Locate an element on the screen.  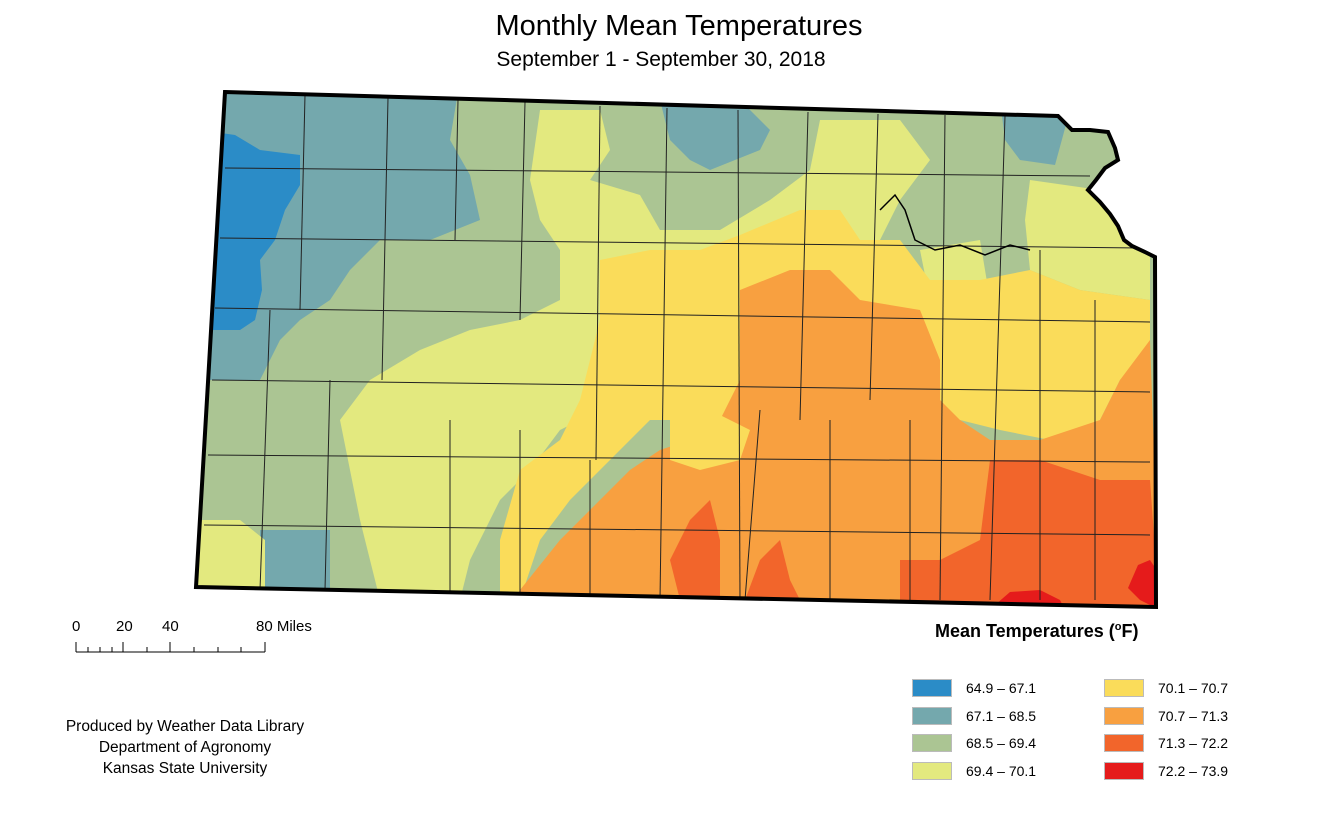
zone-72-2-73-9-b is located at coordinates (1142, 583).